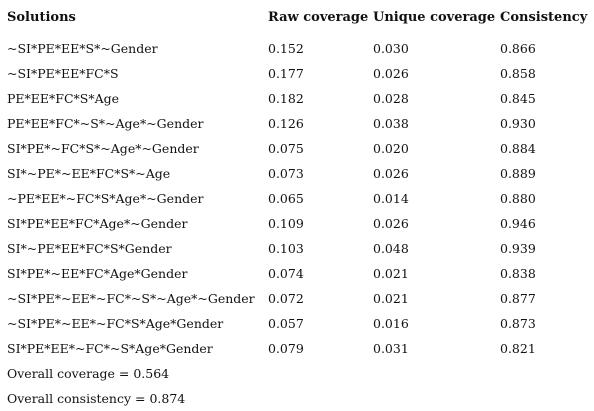 The height and width of the screenshot is (411, 594). Describe the element at coordinates (518, 173) in the screenshot. I see `consistency-cell: 0.889` at that location.